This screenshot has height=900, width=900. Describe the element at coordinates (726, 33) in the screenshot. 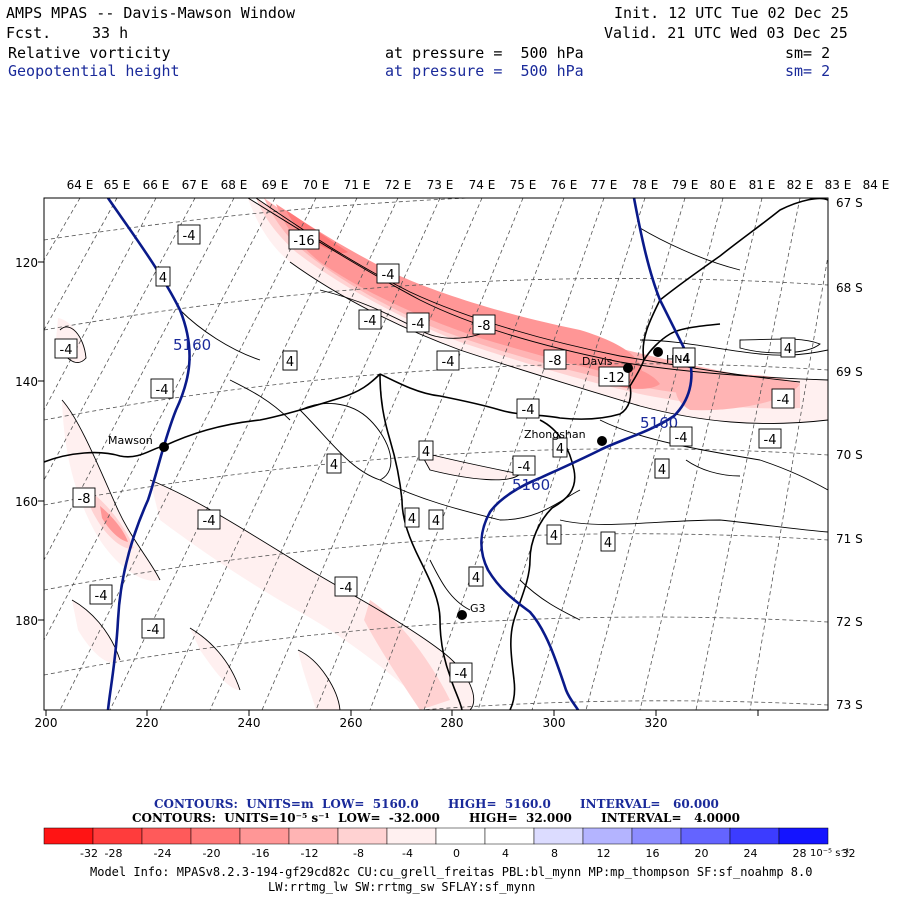

I see `valid-time: Valid. 21 UTC Wed 03 Dec 25` at that location.